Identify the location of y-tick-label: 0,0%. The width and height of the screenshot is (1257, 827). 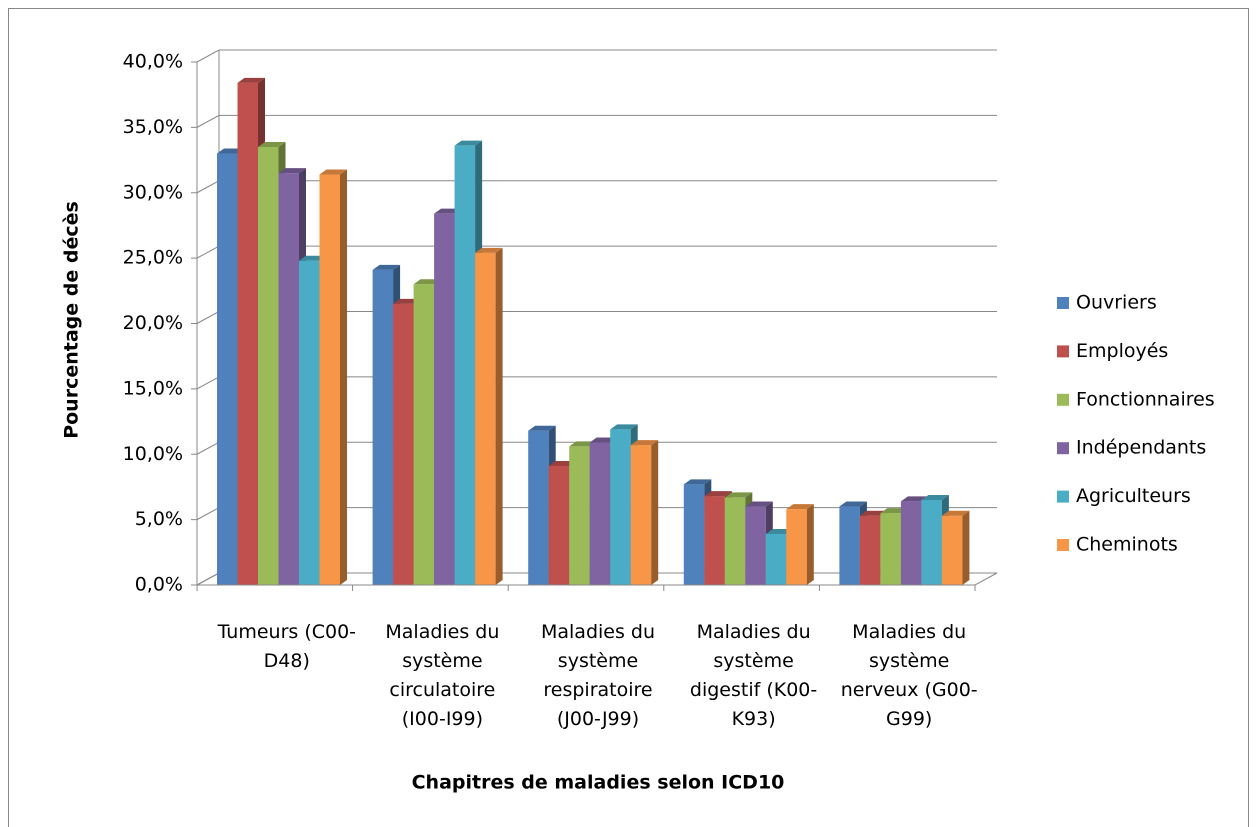
(159, 585).